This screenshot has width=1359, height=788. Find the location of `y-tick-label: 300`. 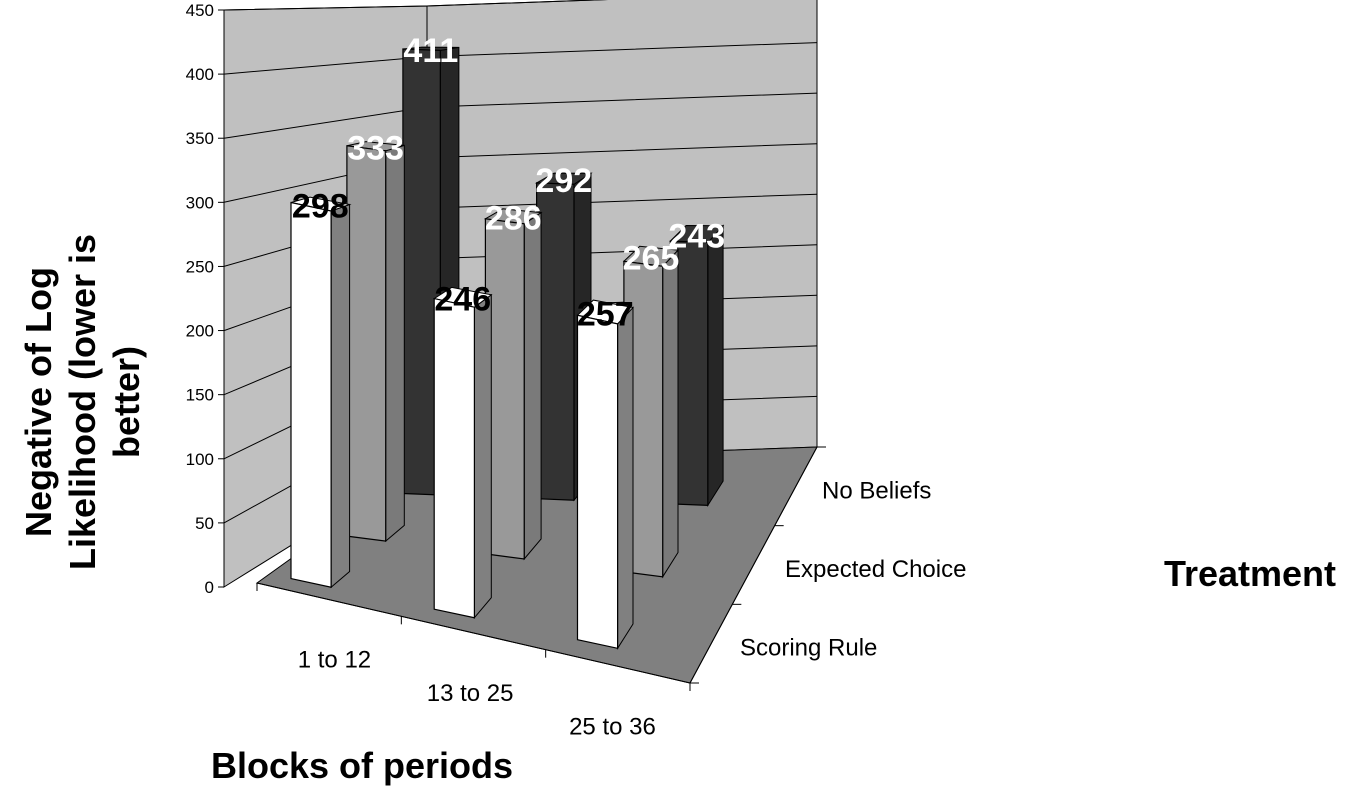

y-tick-label: 300 is located at coordinates (200, 202).